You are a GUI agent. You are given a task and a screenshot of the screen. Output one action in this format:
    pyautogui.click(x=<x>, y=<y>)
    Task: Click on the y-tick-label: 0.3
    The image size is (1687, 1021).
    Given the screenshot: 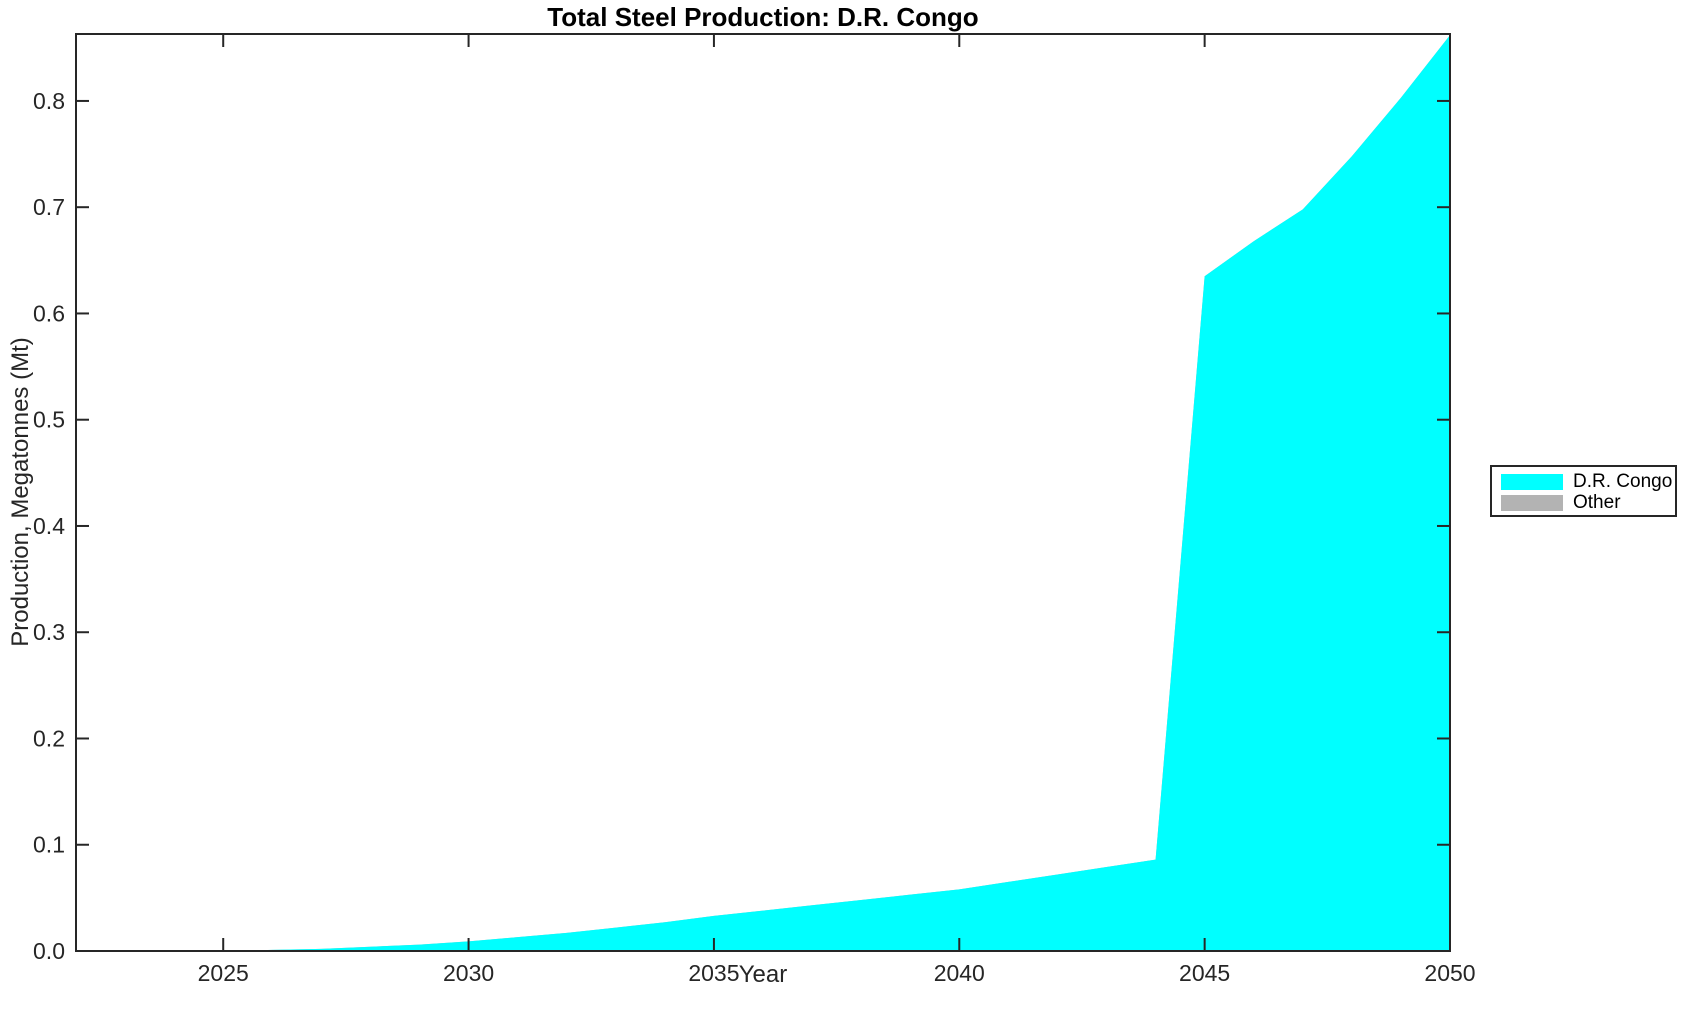 What is the action you would take?
    pyautogui.click(x=49, y=632)
    